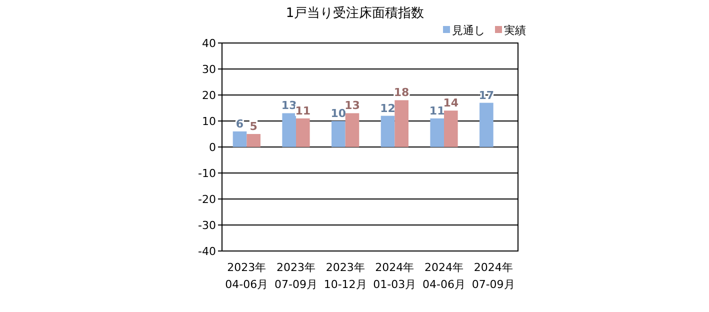  What do you see at coordinates (515, 30) in the screenshot?
I see `legend-label: 実績` at bounding box center [515, 30].